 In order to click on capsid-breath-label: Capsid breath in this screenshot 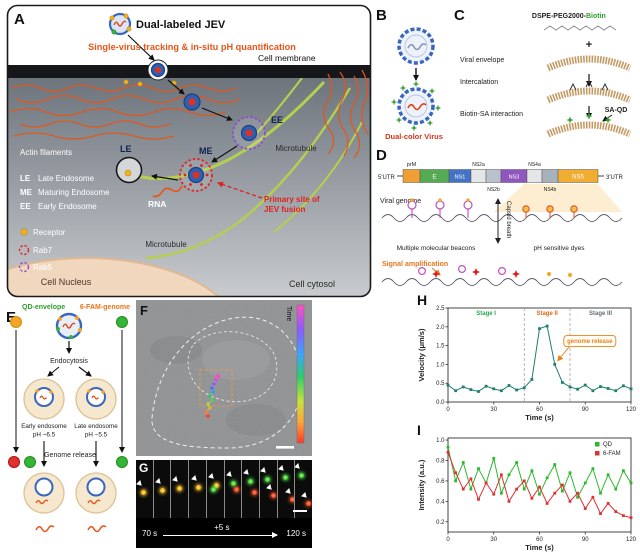, I will do `click(508, 219)`.